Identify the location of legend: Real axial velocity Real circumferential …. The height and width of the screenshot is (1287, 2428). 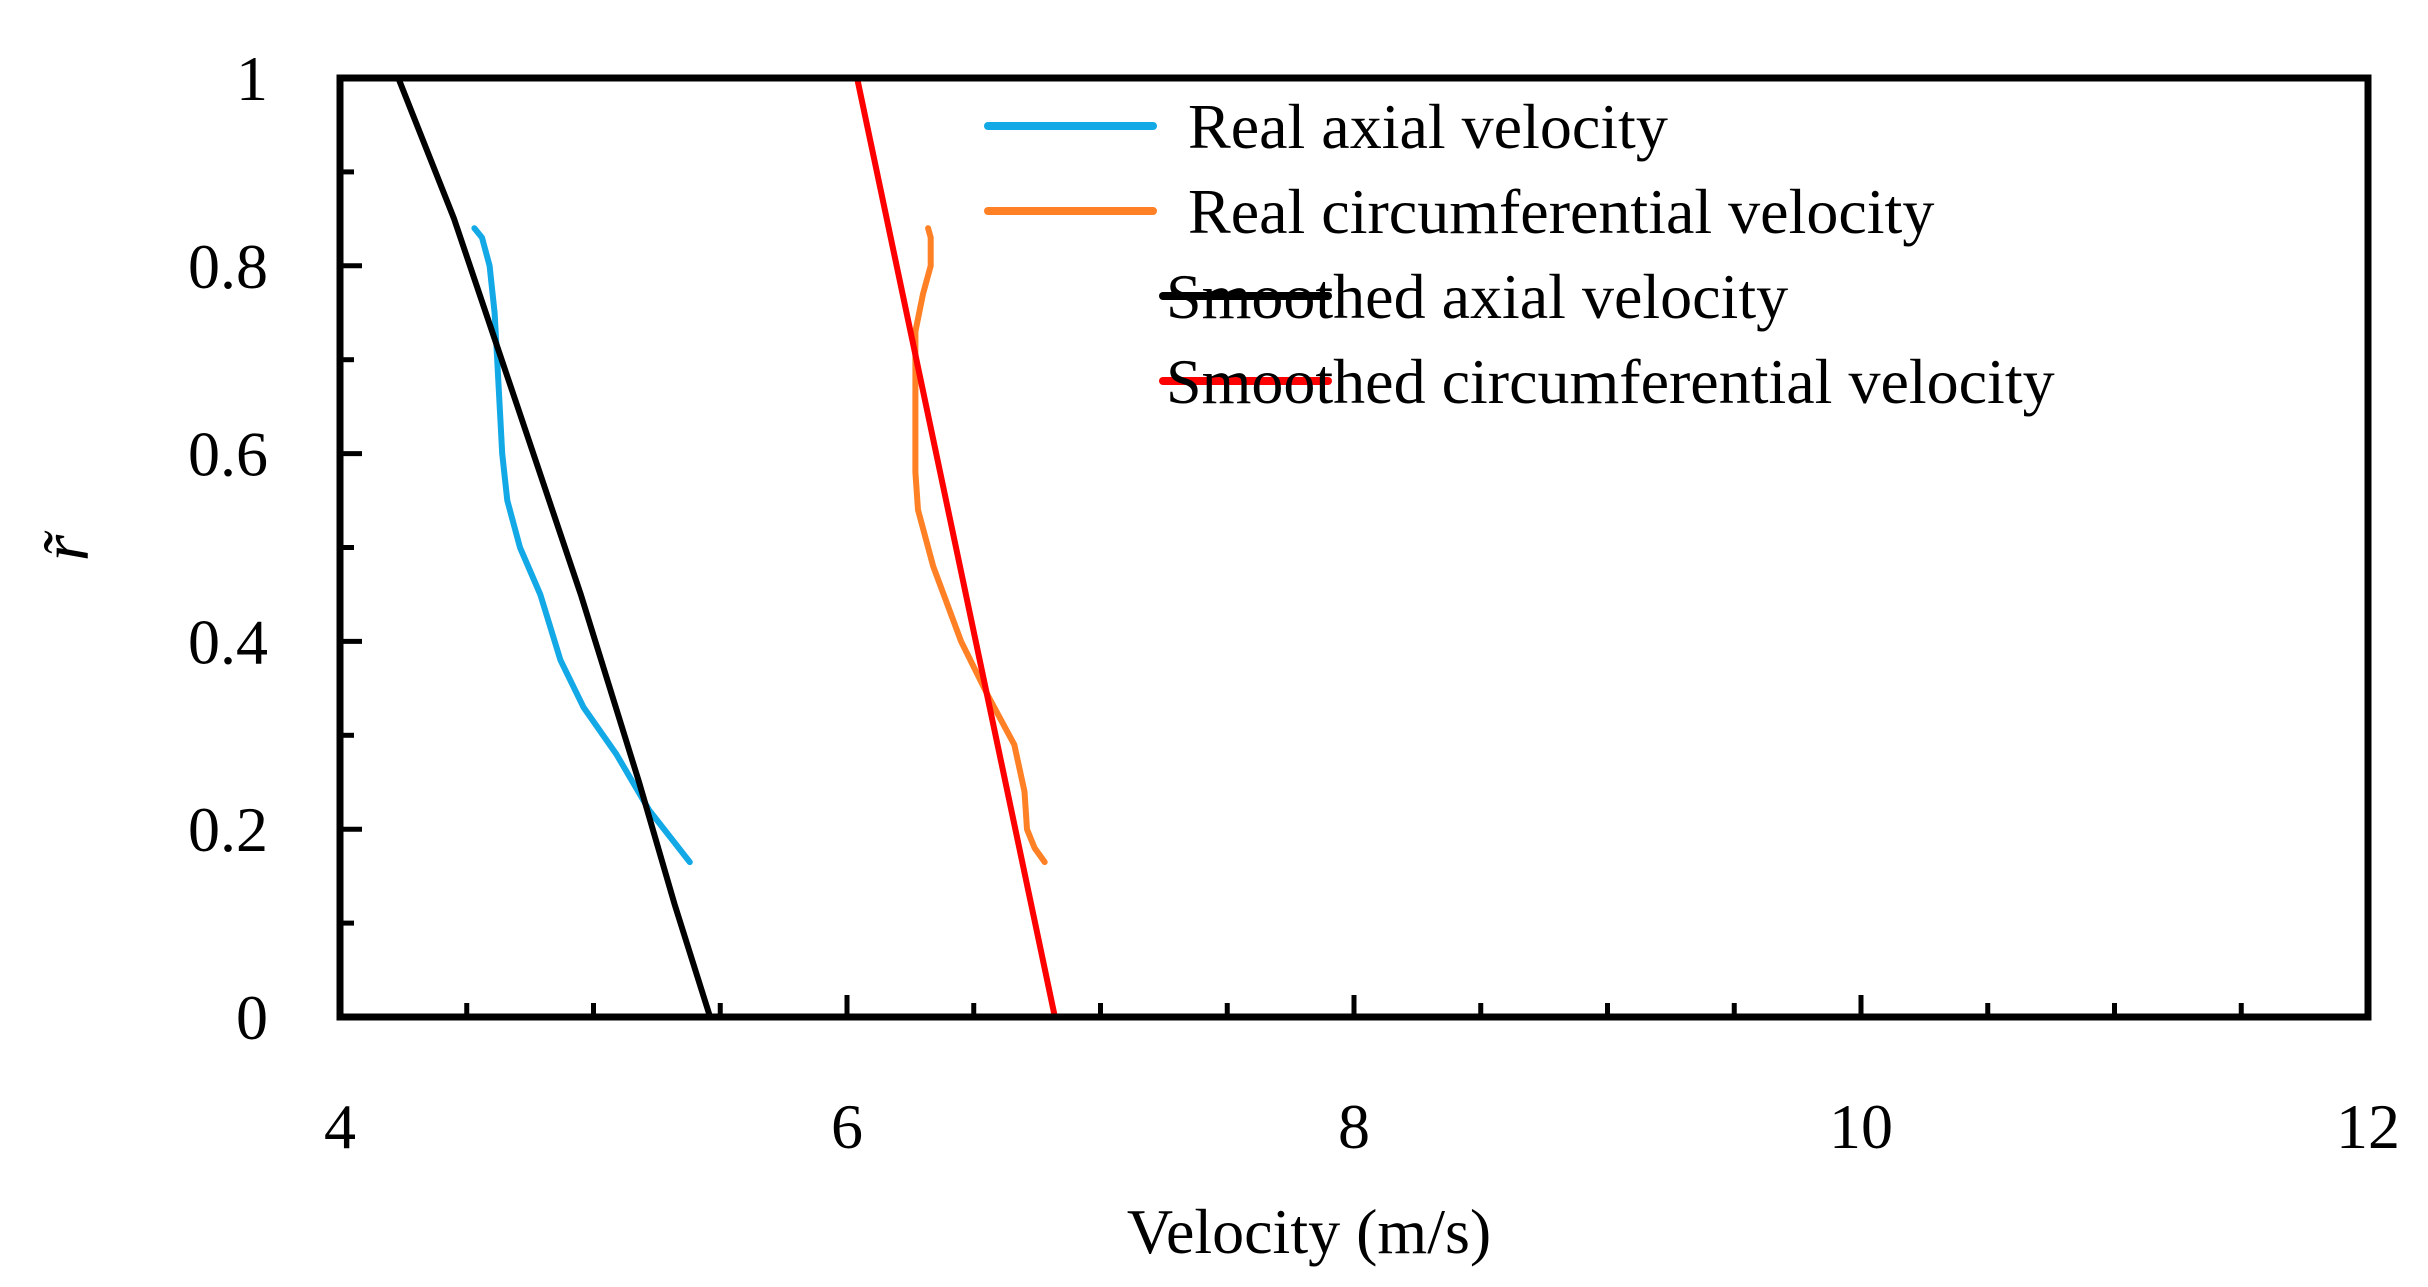
(1519, 254).